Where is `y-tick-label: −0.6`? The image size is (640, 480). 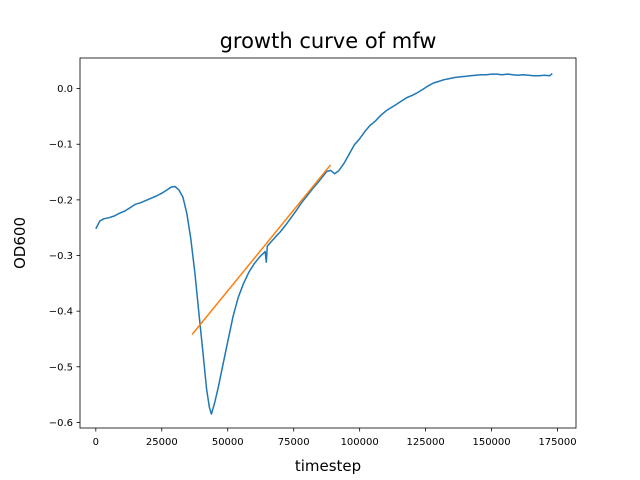 y-tick-label: −0.6 is located at coordinates (61, 423).